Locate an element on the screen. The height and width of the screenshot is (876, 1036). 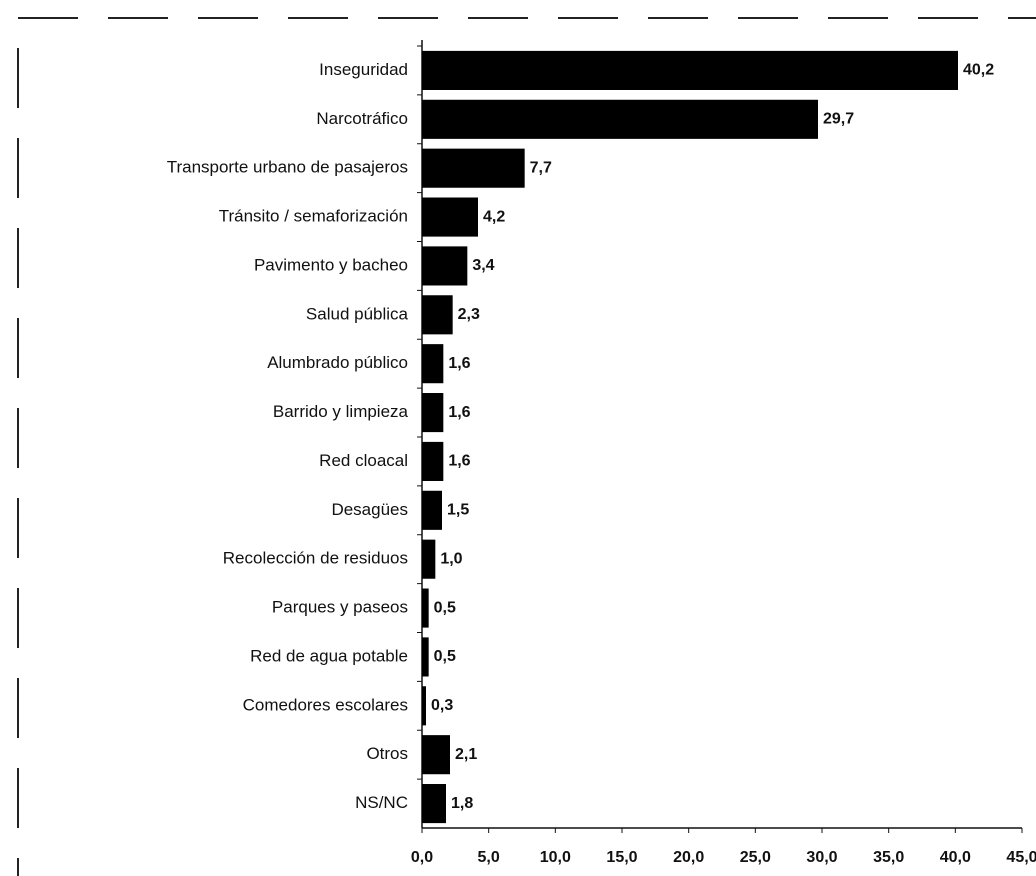
x-tick-label: 30,0 is located at coordinates (821, 857).